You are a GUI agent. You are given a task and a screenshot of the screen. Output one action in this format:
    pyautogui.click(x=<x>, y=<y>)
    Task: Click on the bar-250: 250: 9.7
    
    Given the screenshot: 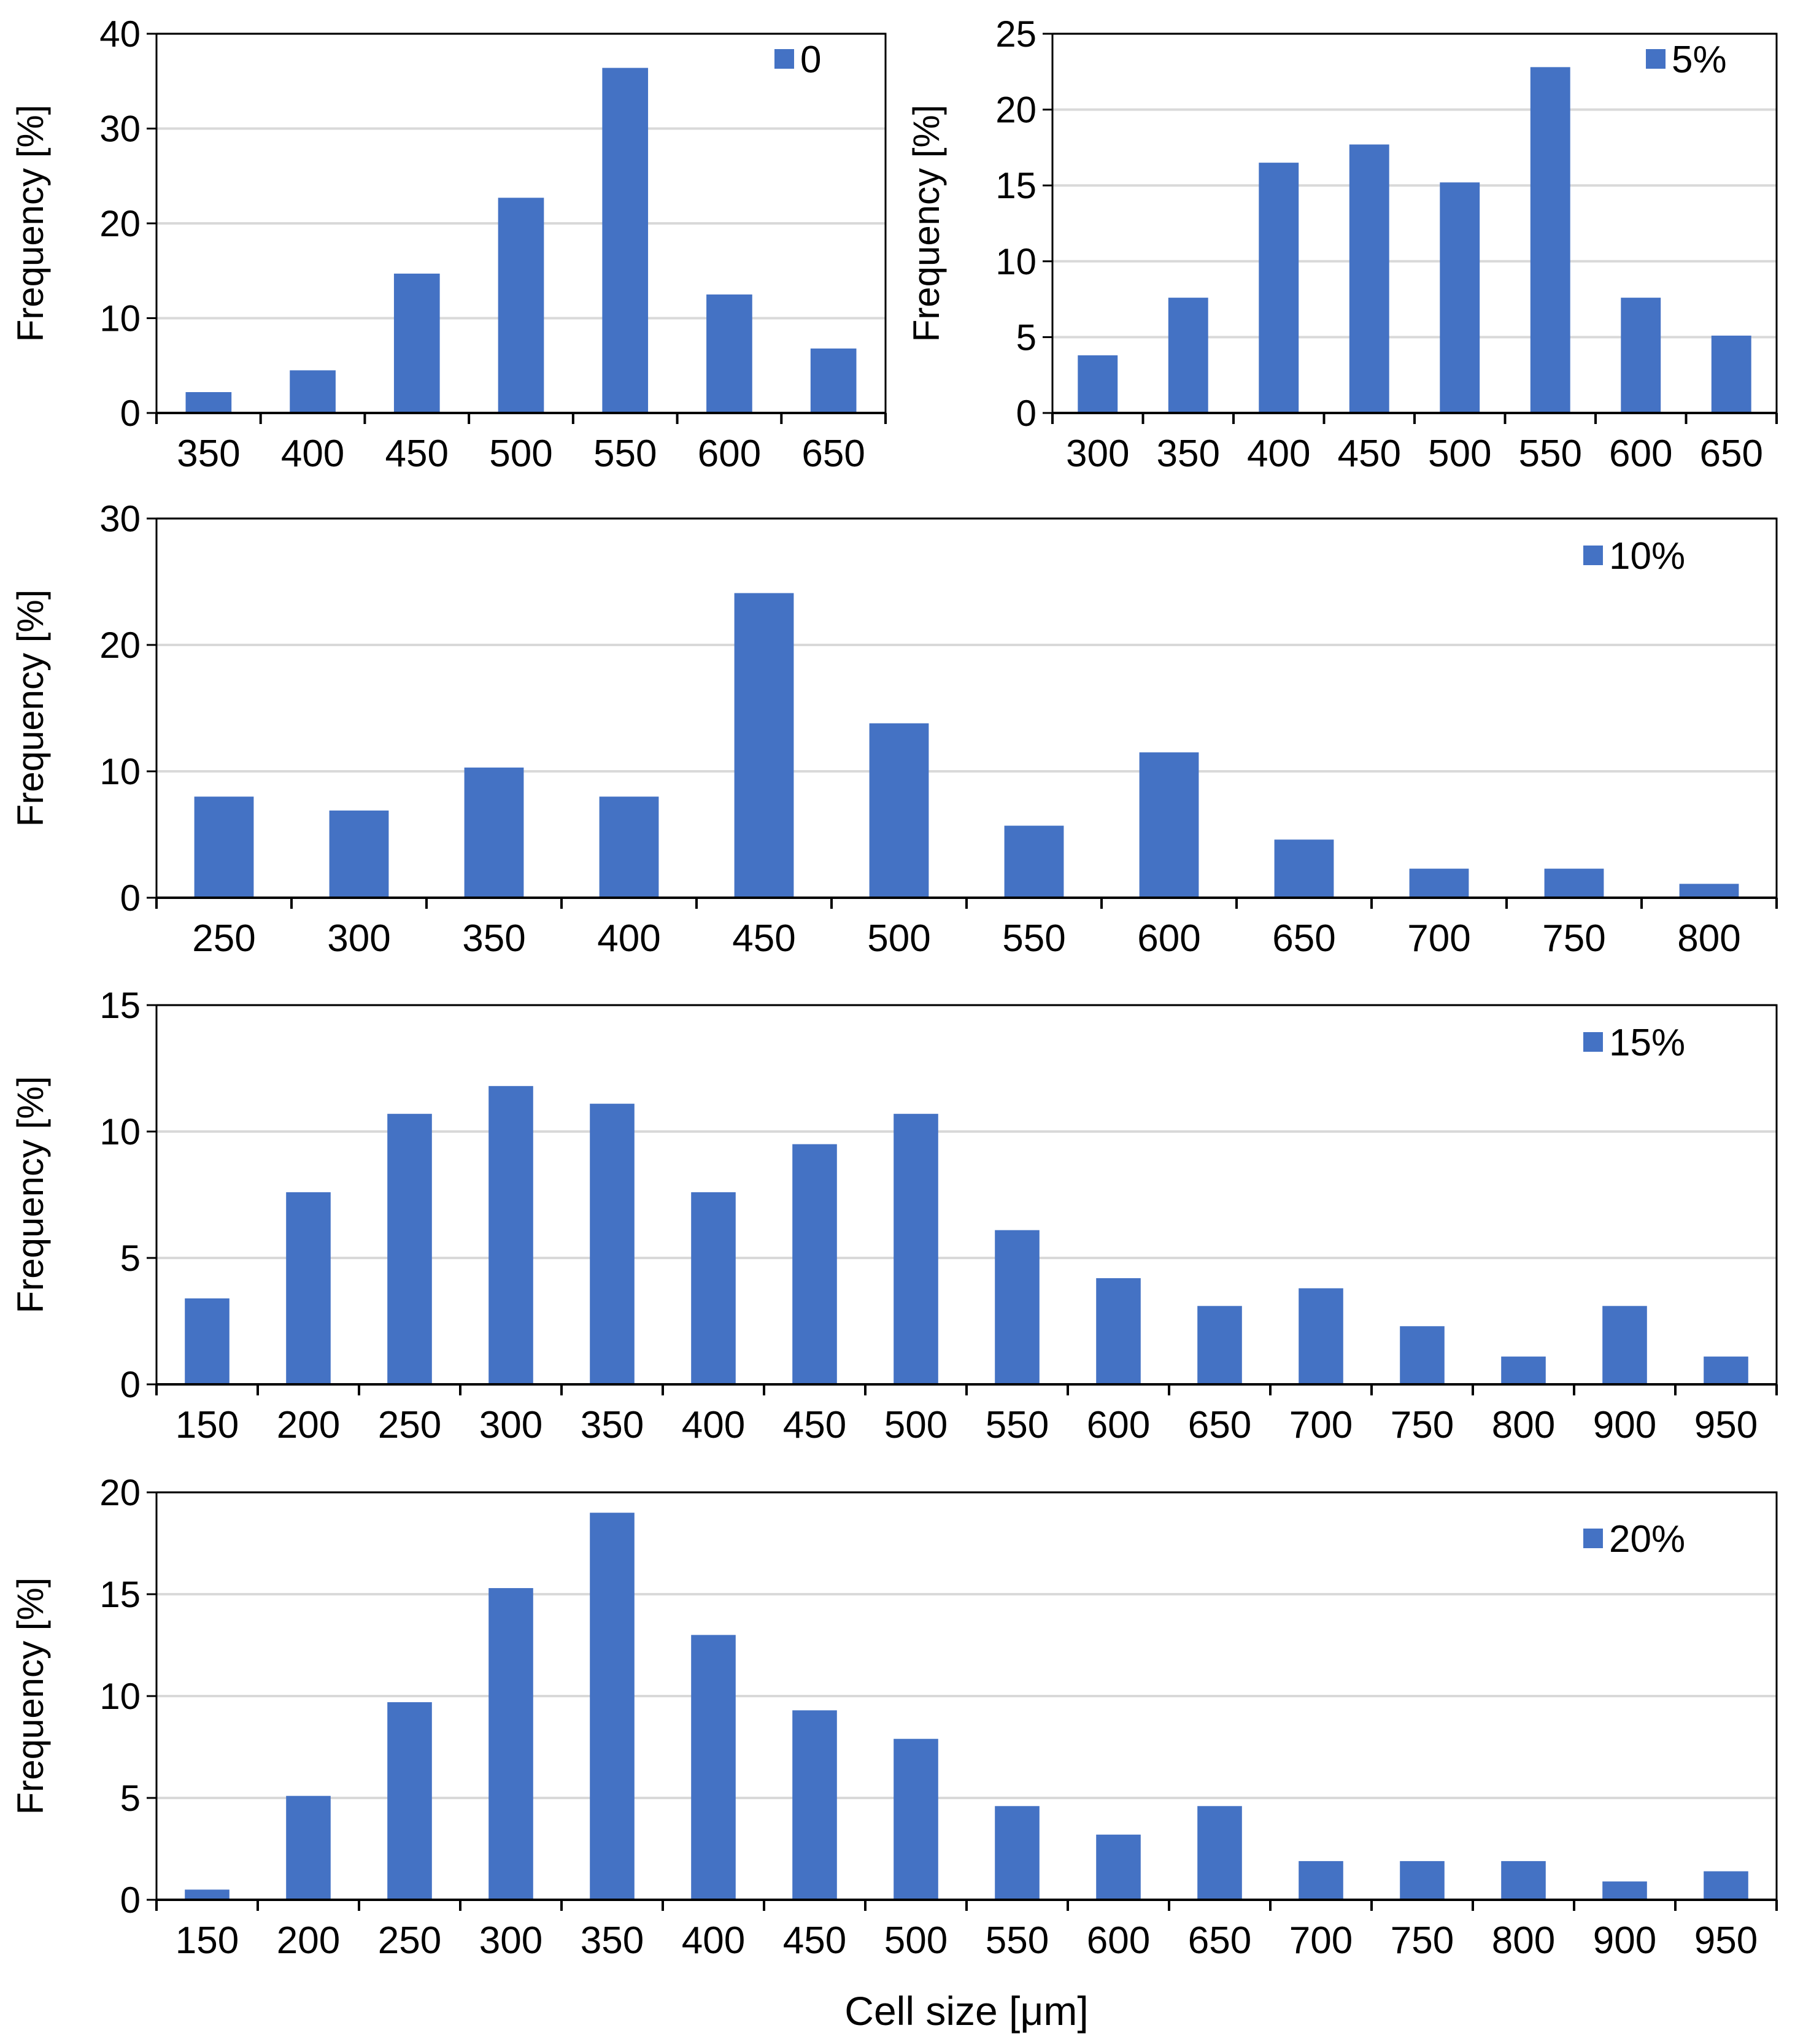 What is the action you would take?
    pyautogui.click(x=410, y=1801)
    